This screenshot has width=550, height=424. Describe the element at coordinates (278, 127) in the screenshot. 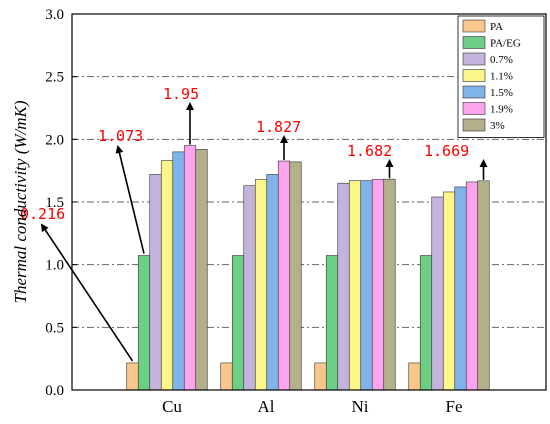

I see `value-annotation: 1.827` at that location.